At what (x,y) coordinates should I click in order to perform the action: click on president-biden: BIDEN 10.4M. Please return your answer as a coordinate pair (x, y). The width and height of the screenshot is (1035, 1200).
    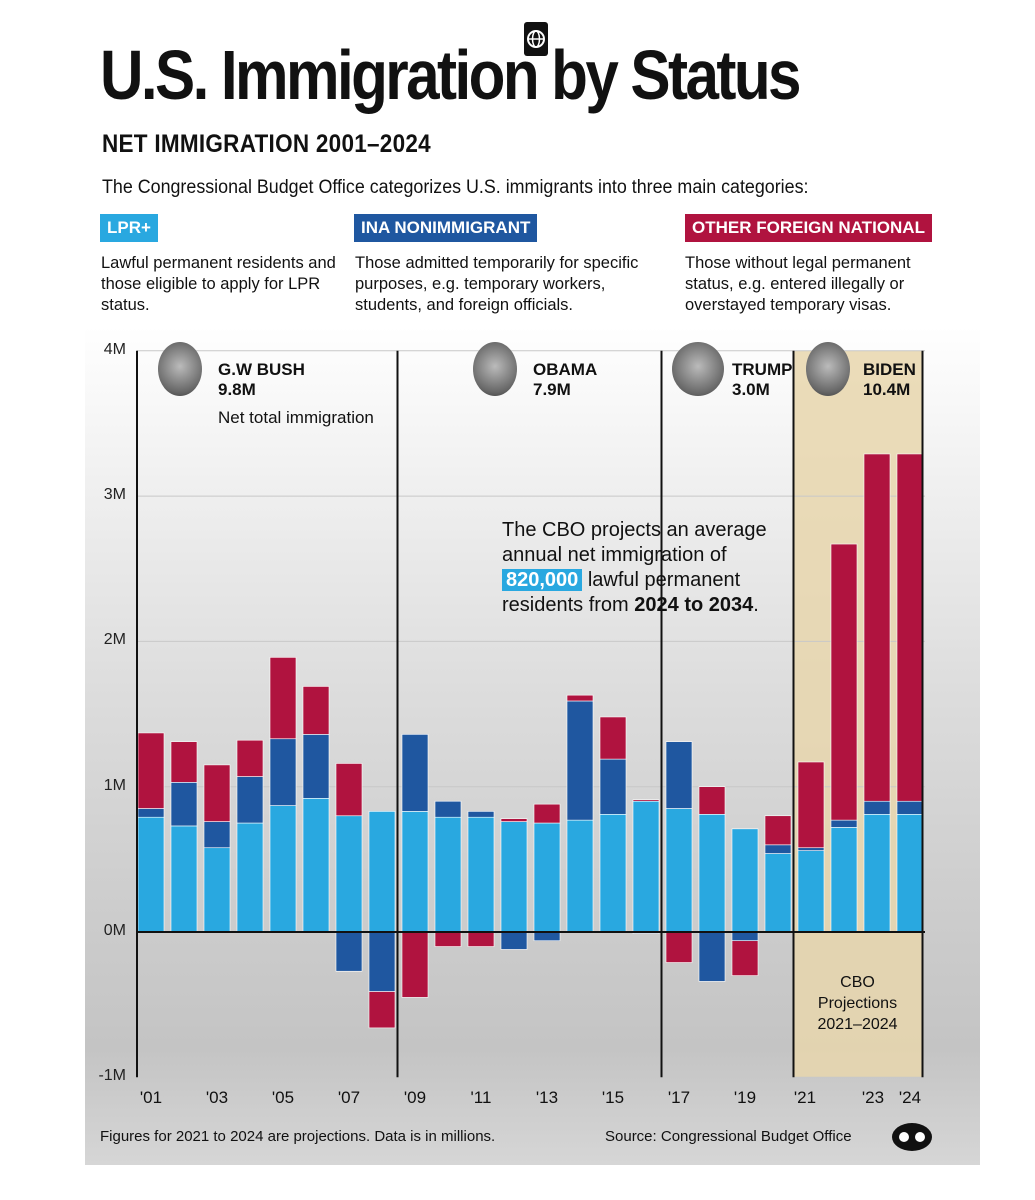
    Looking at the image, I should click on (889, 380).